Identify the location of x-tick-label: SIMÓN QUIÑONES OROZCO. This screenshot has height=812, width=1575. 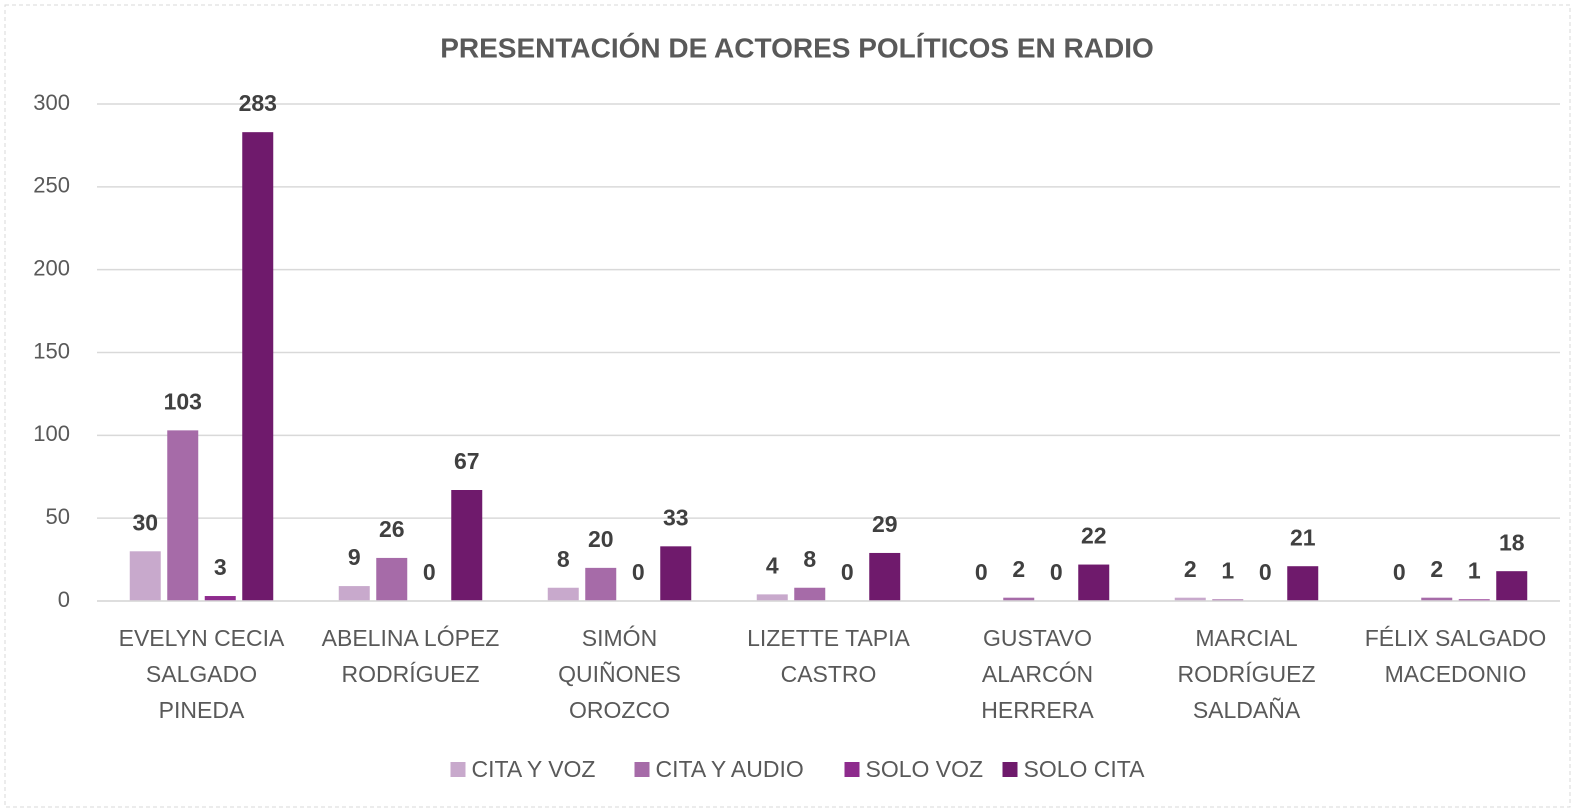
(619, 674).